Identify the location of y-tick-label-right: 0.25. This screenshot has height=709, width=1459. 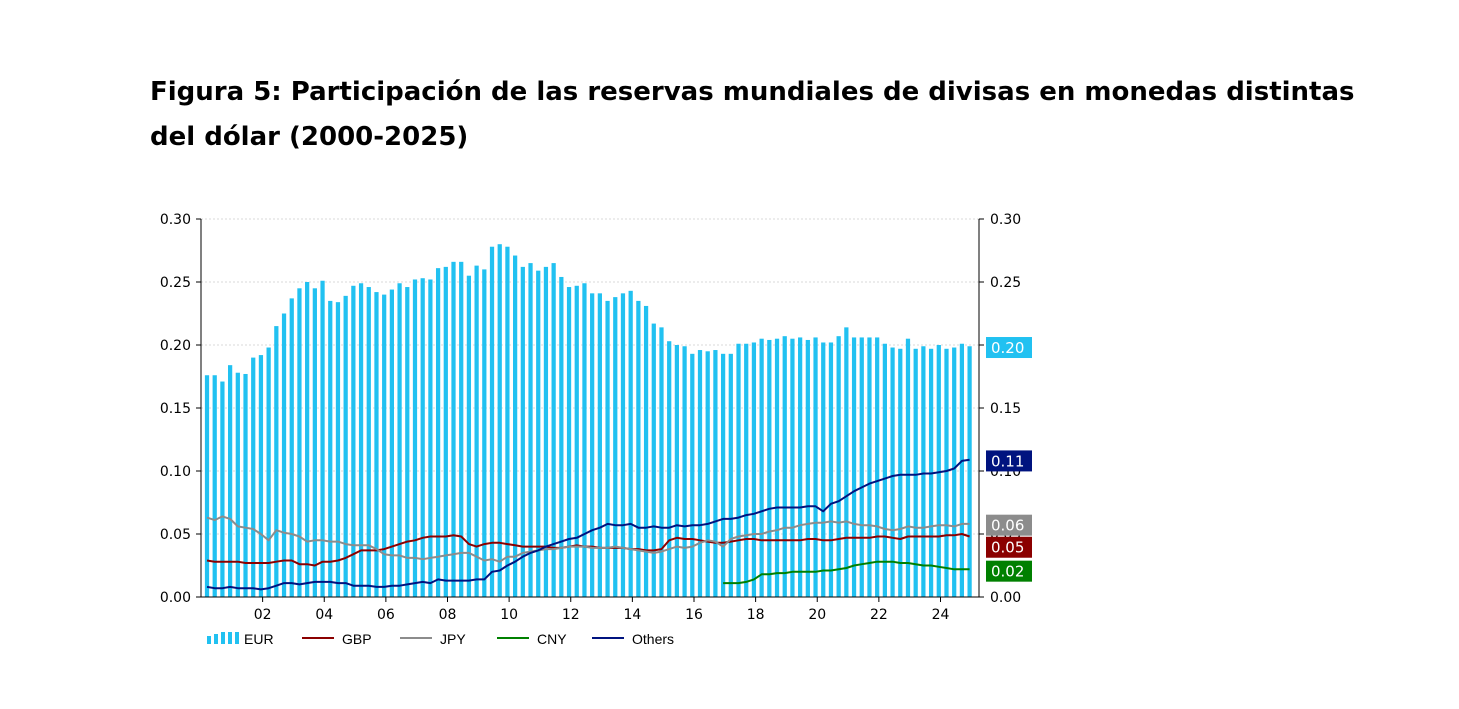
(1005, 283).